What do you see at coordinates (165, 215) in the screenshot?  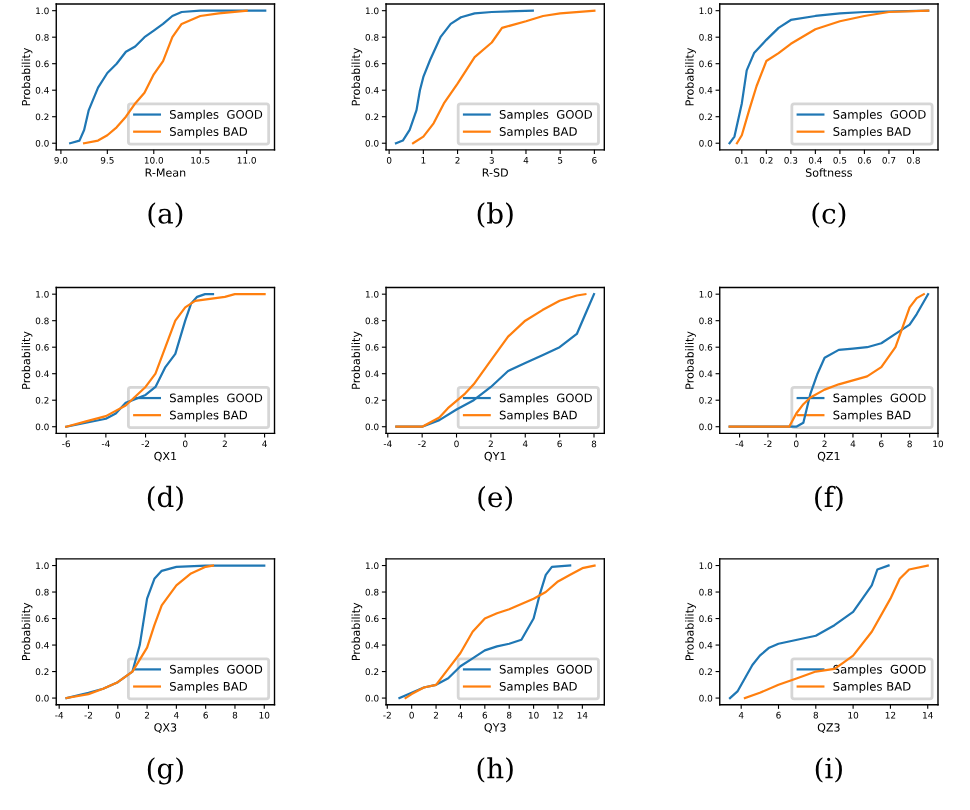 I see `text: (a)` at bounding box center [165, 215].